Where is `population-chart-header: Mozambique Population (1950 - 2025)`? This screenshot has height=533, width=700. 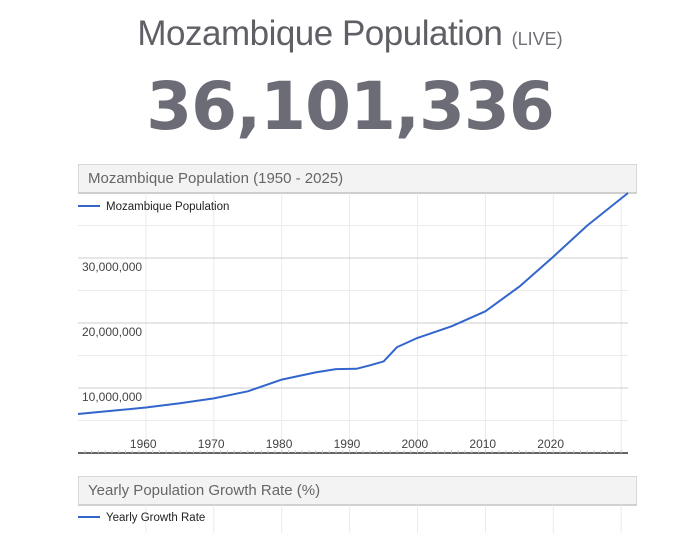
population-chart-header: Mozambique Population (1950 - 2025) is located at coordinates (357, 179).